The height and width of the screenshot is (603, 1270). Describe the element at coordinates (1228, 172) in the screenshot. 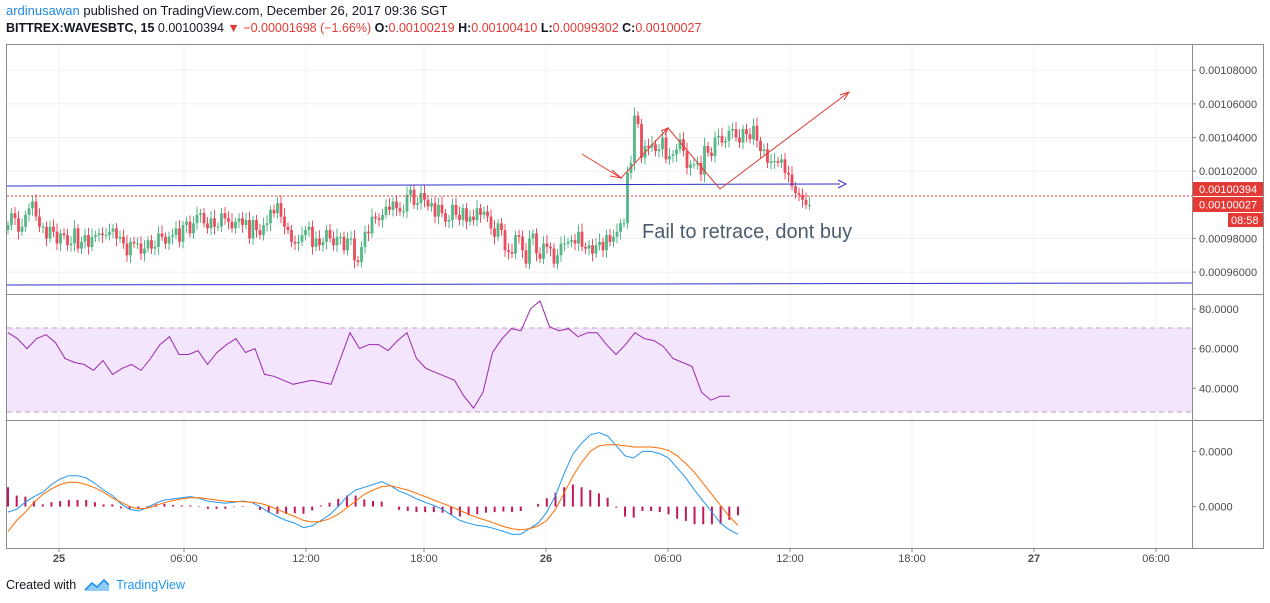

I see `price-tick-label: 0.00102000` at that location.